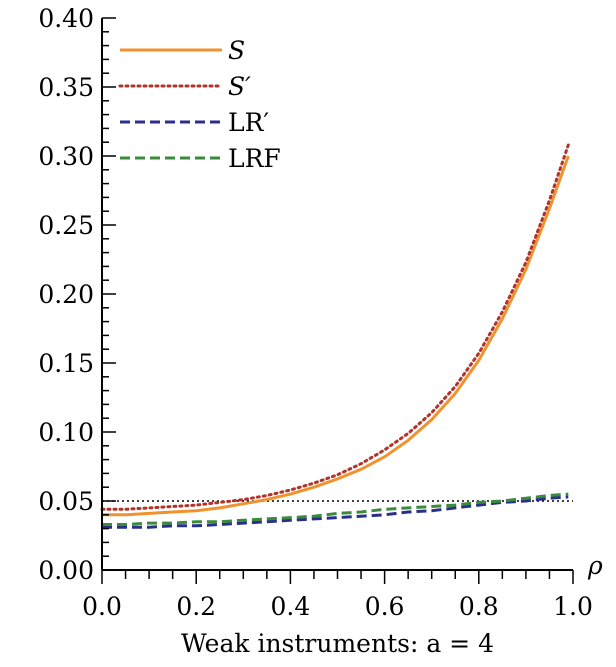  What do you see at coordinates (102, 606) in the screenshot?
I see `x-tick-label: 0.0` at bounding box center [102, 606].